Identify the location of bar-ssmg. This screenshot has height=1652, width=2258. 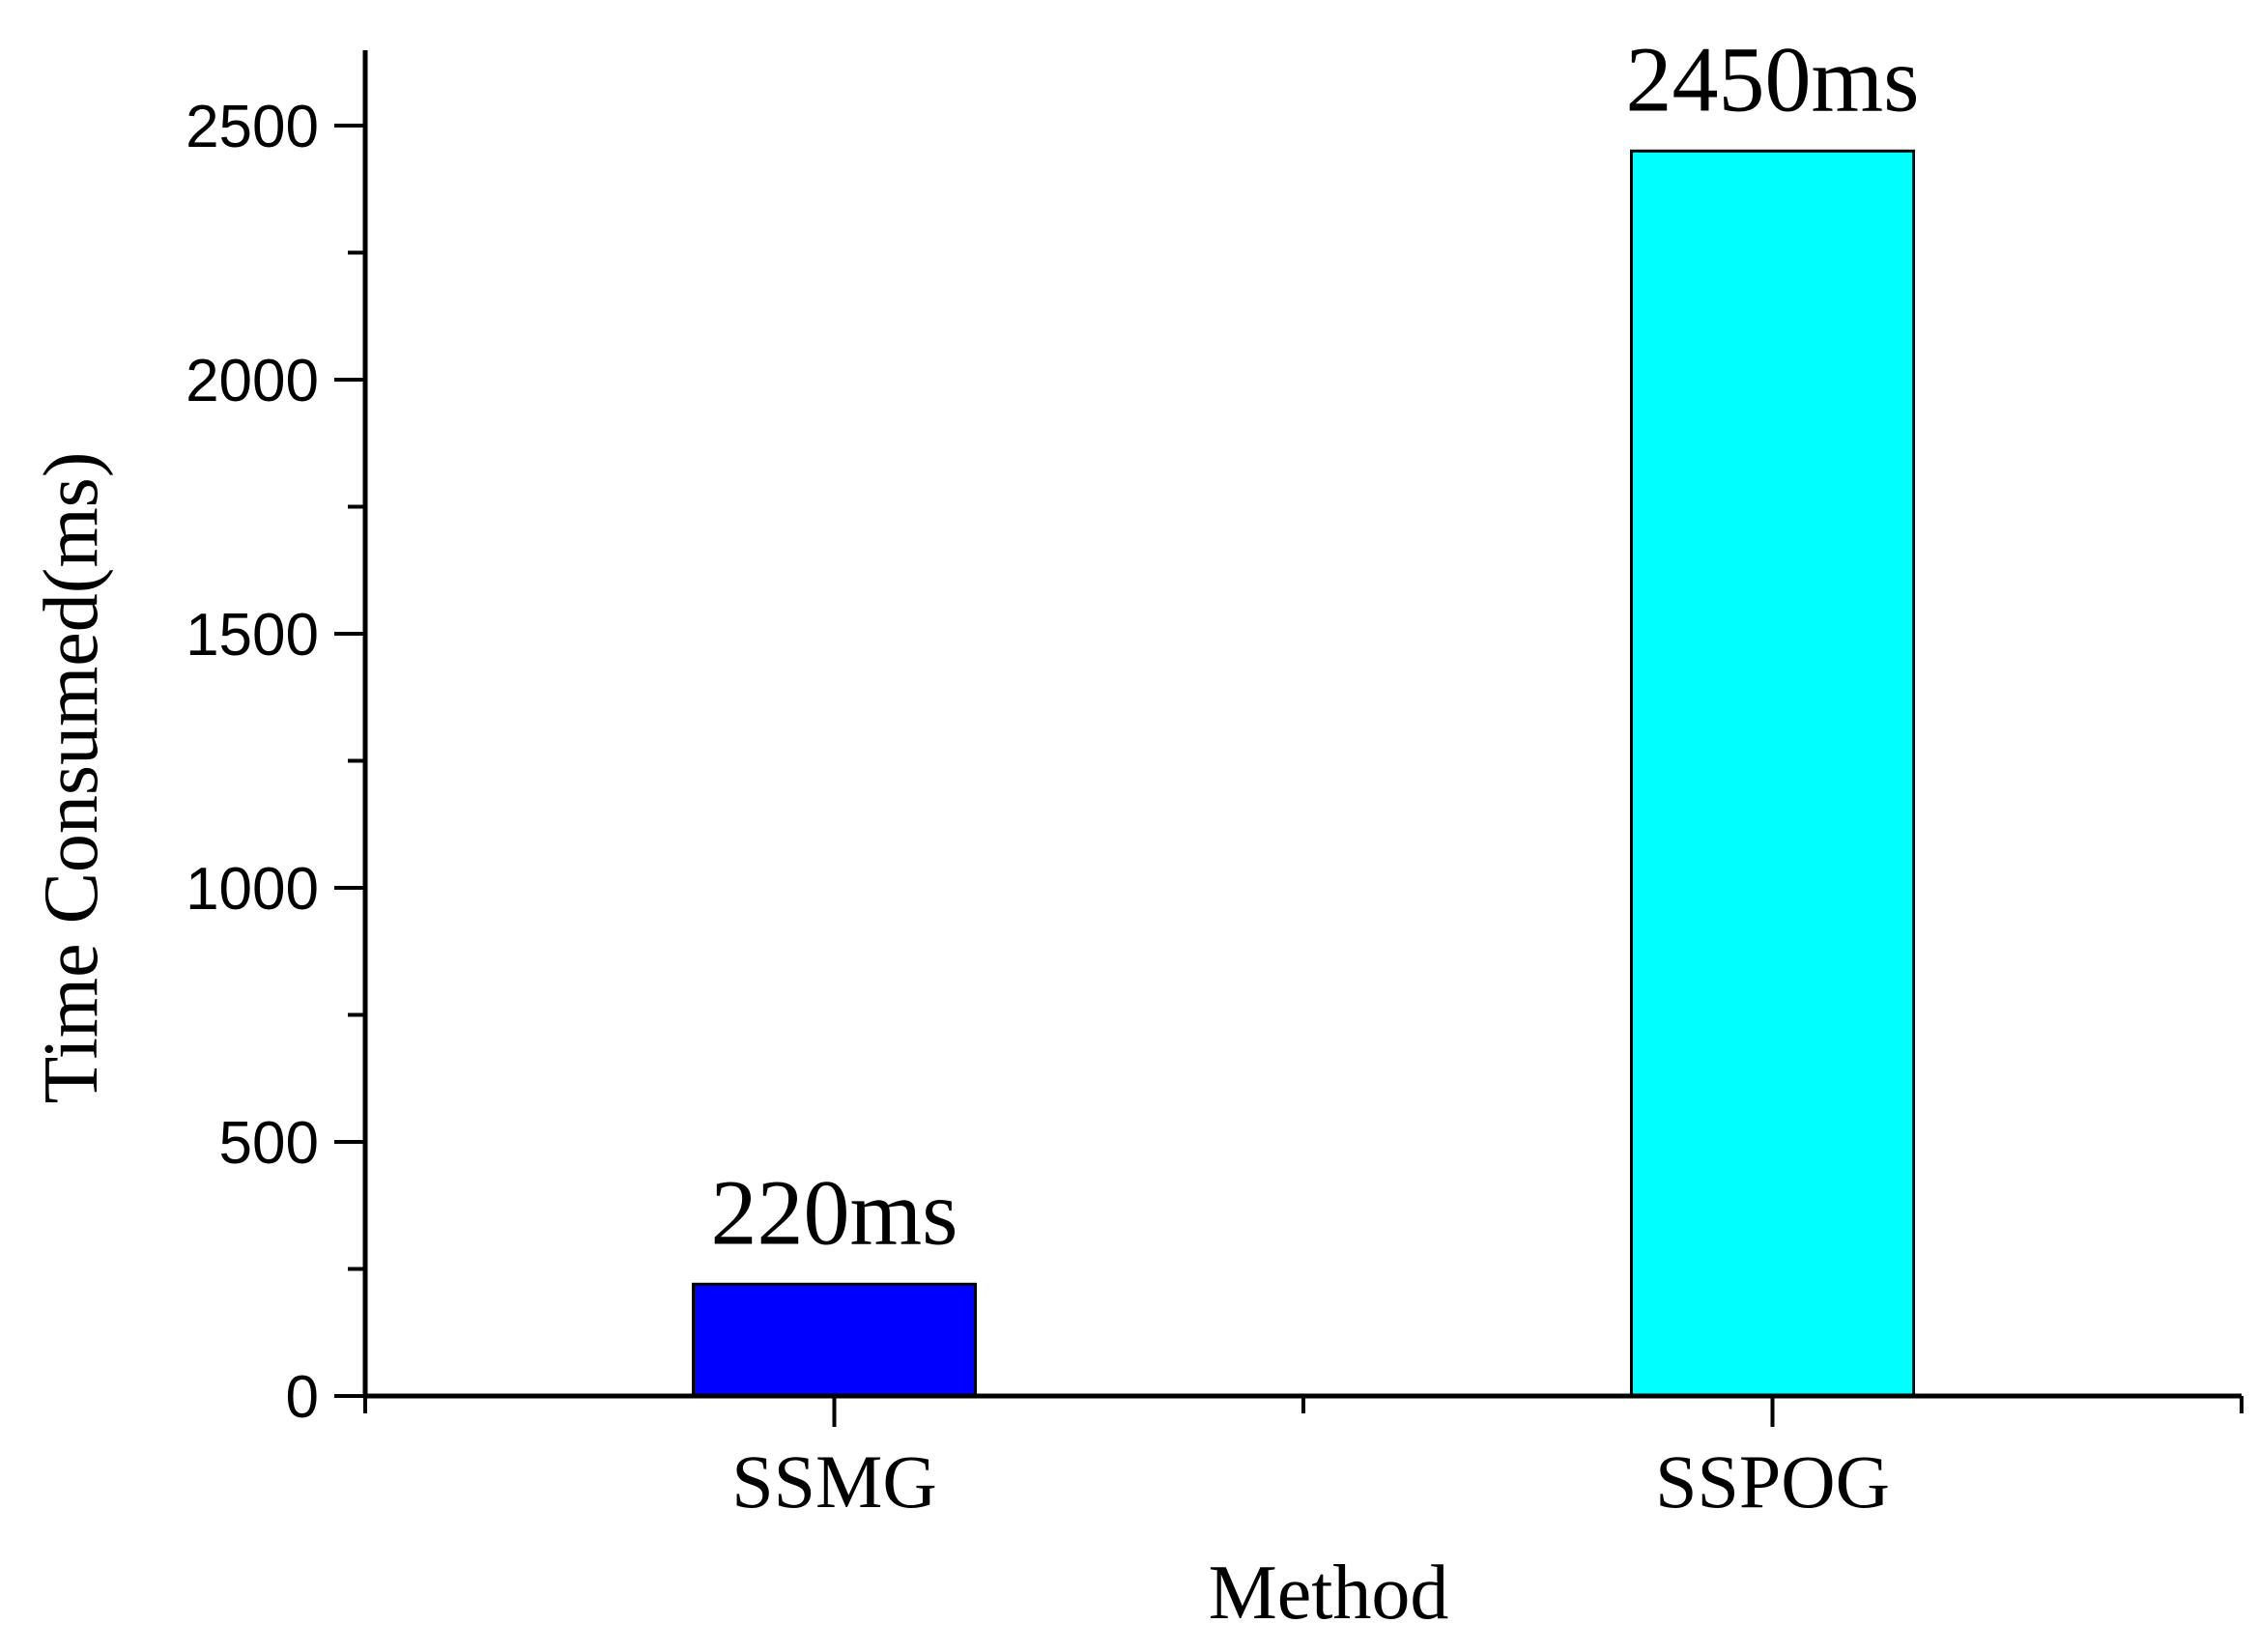
(834, 1340).